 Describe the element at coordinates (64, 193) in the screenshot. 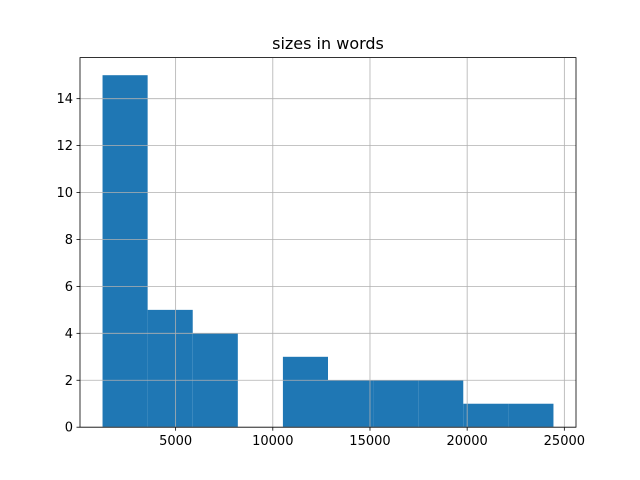

I see `y-tick-label: 10` at that location.